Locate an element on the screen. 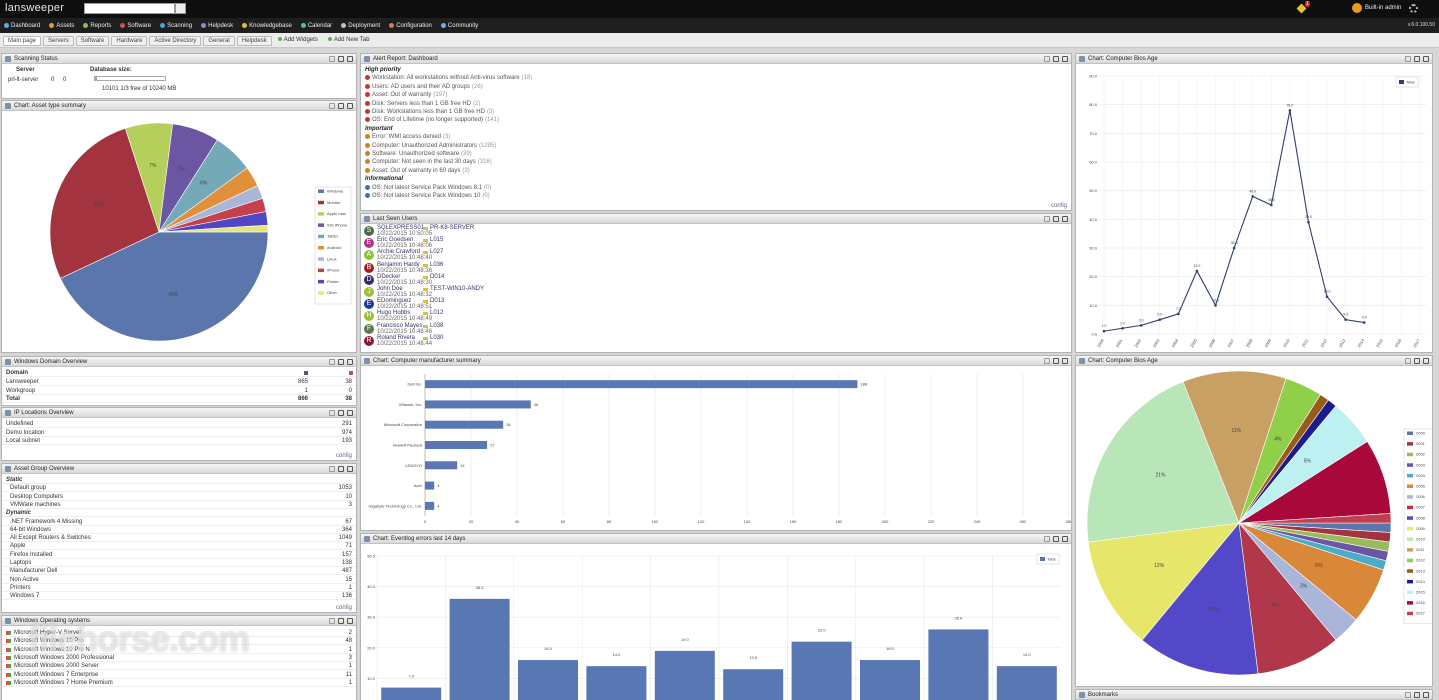 Image resolution: width=1439 pixels, height=700 pixels. user-name: Roland Rivera is located at coordinates (396, 337).